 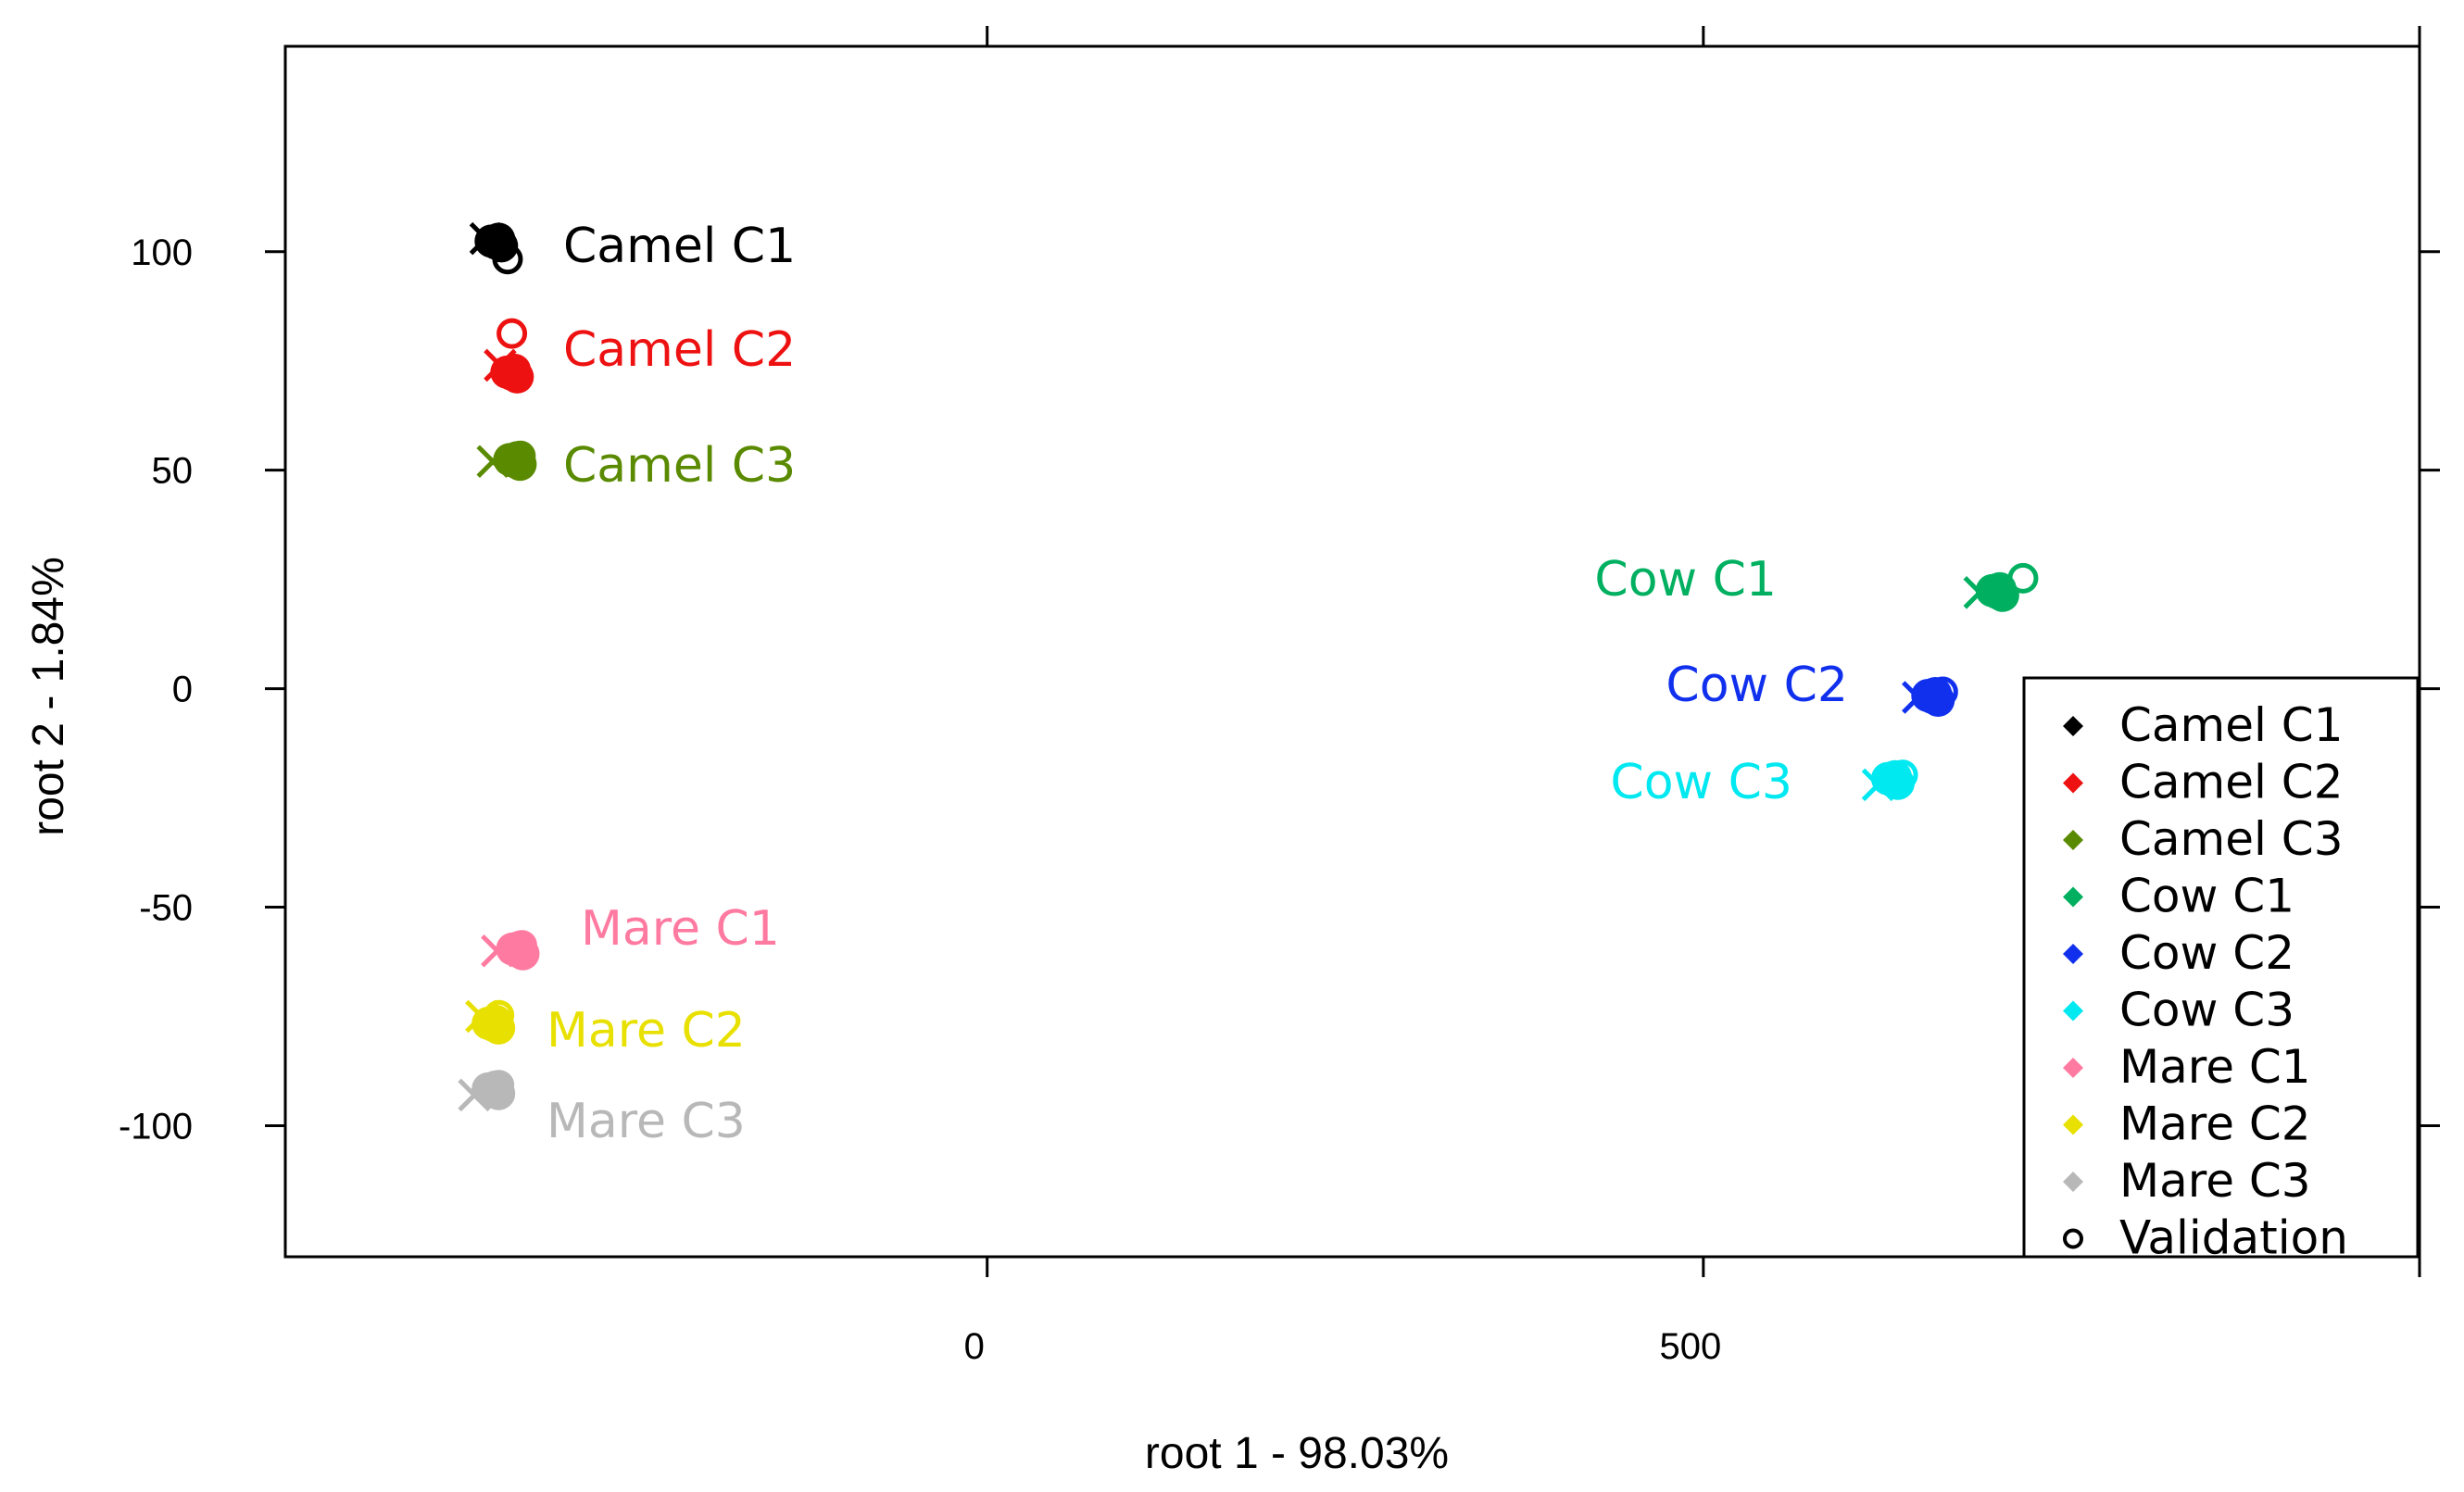 I want to click on legend-entry: Cow C3, so click(x=2178, y=1011).